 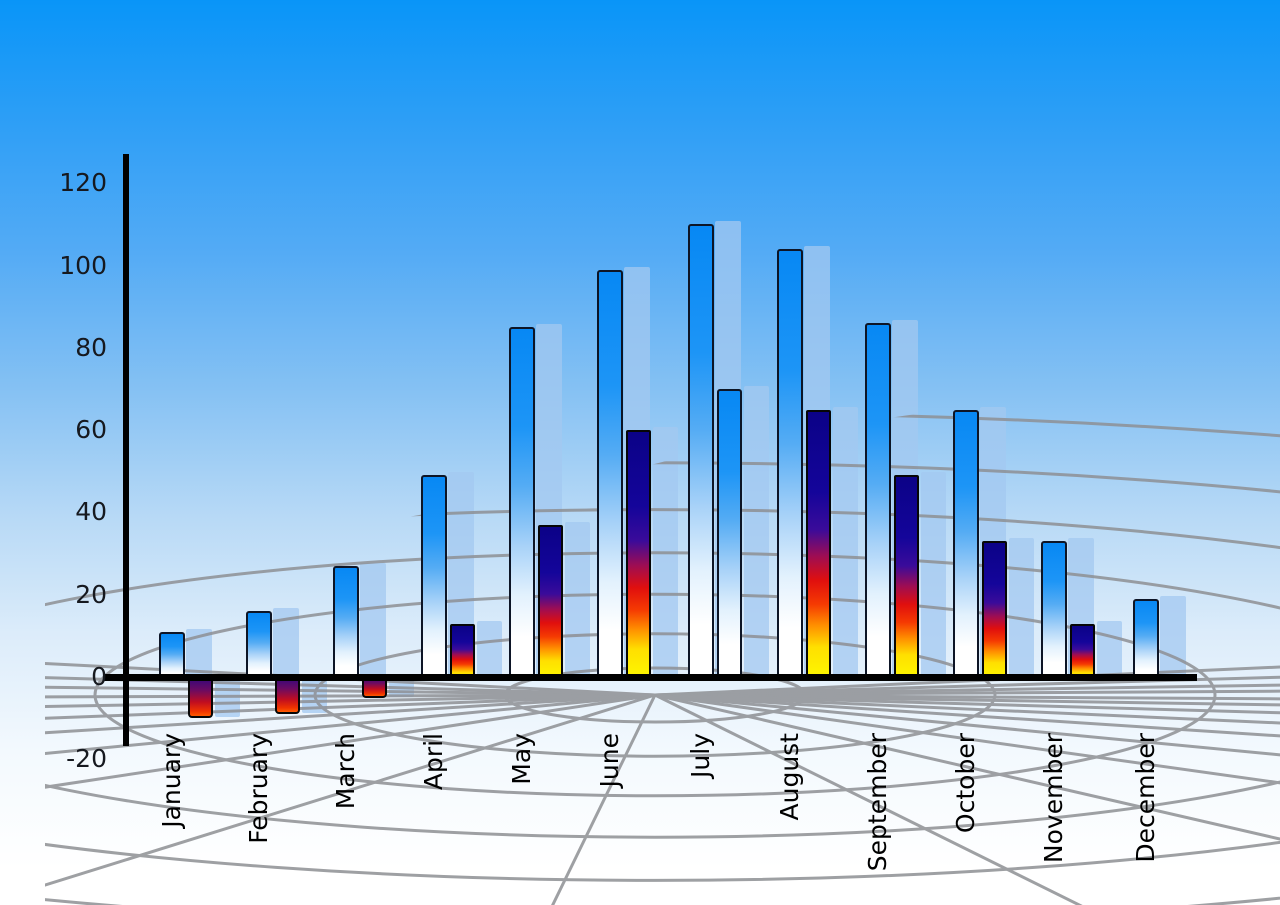 I want to click on x-label-july: July, so click(x=700, y=755).